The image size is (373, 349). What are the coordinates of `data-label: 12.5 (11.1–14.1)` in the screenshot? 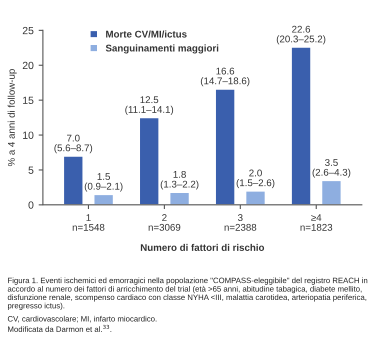 It's located at (149, 105).